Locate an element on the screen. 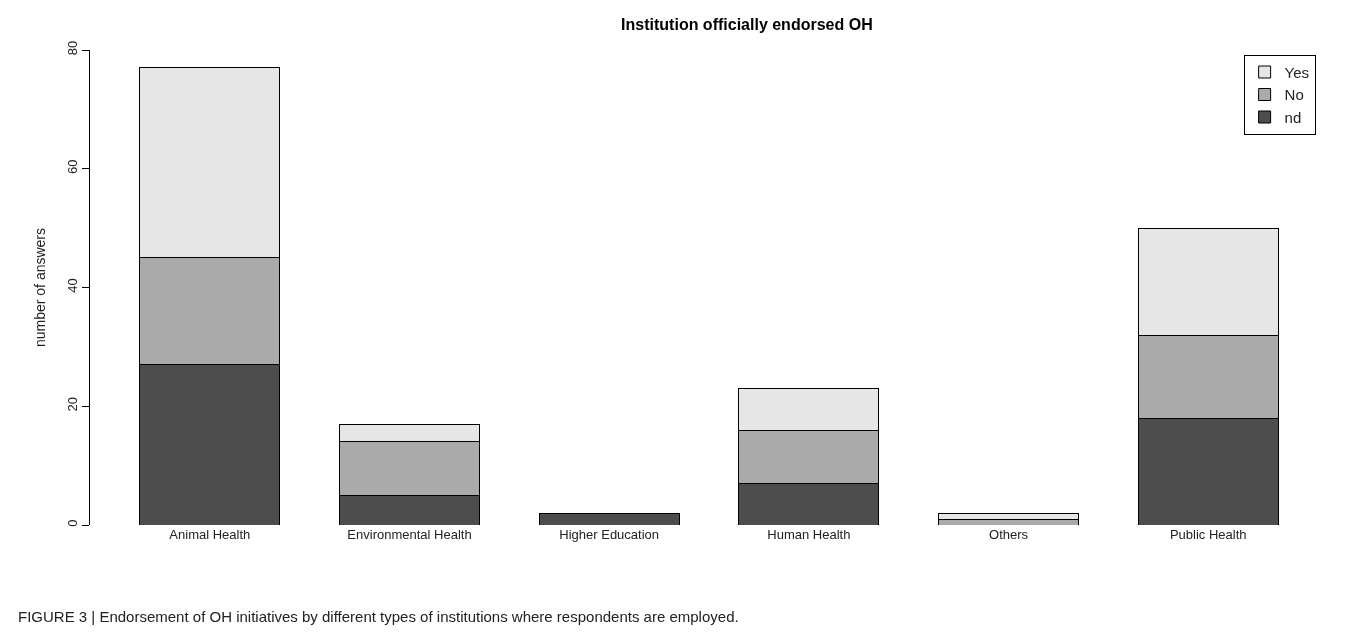  y-tick-label: 0 is located at coordinates (72, 523).